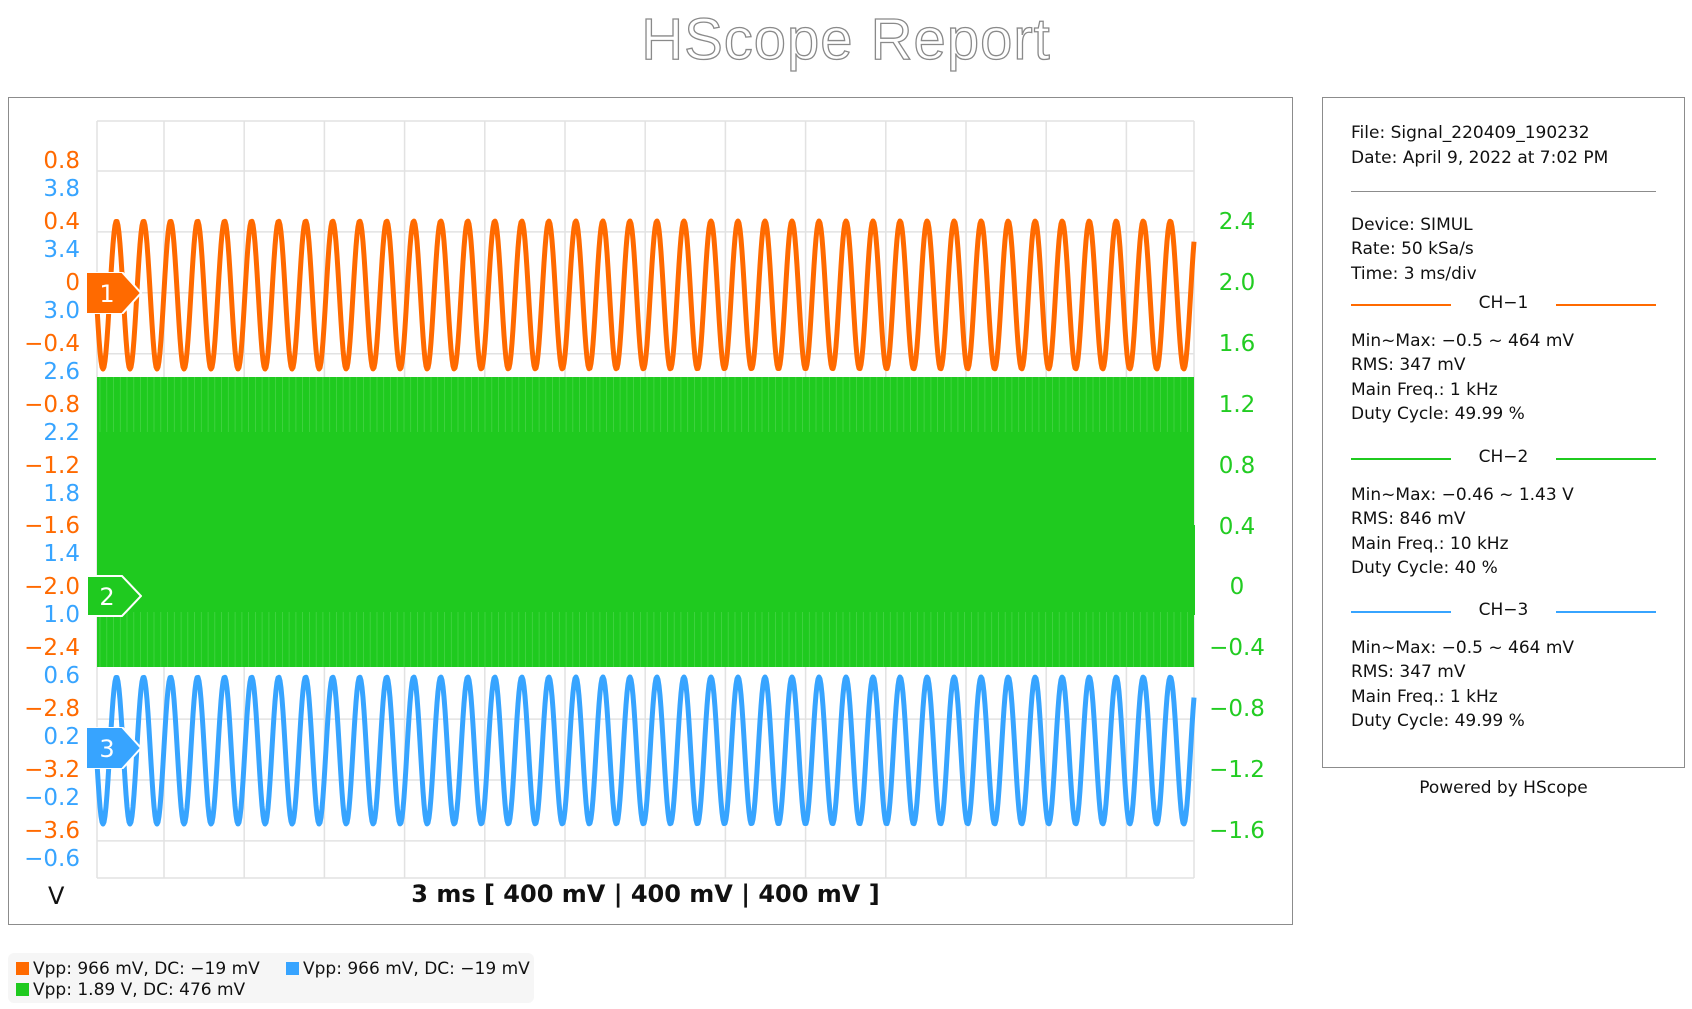  I want to click on ch2-axis-tick: 0.8, so click(1237, 465).